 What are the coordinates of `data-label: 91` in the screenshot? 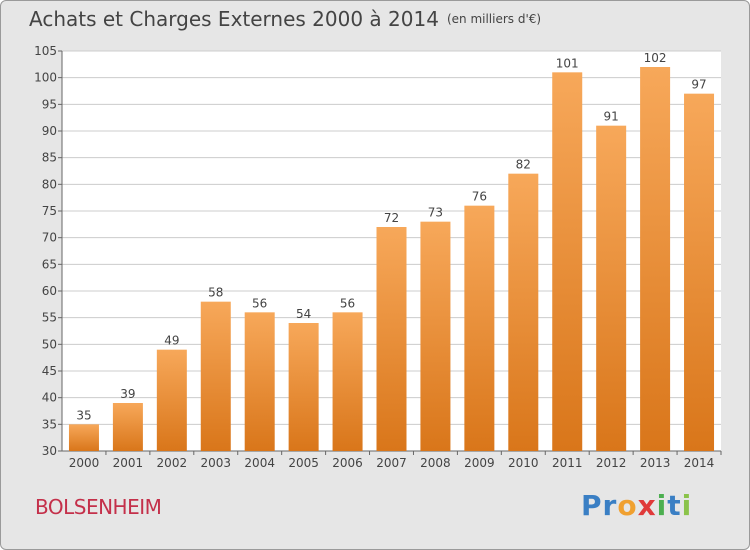 It's located at (611, 117).